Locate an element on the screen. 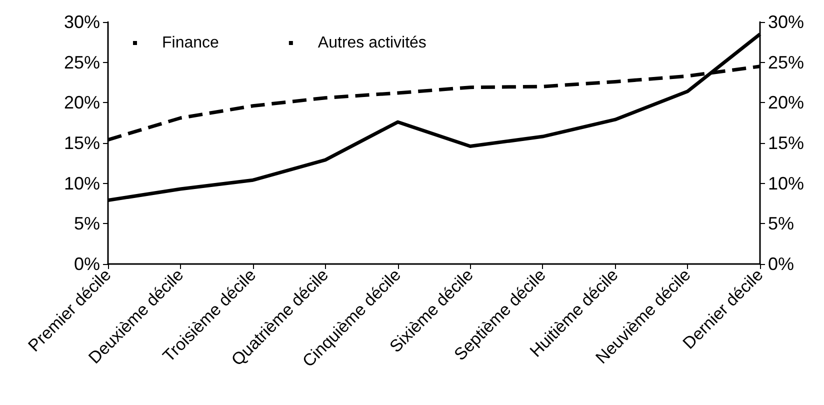  y2-tick-label: 10% is located at coordinates (786, 183).